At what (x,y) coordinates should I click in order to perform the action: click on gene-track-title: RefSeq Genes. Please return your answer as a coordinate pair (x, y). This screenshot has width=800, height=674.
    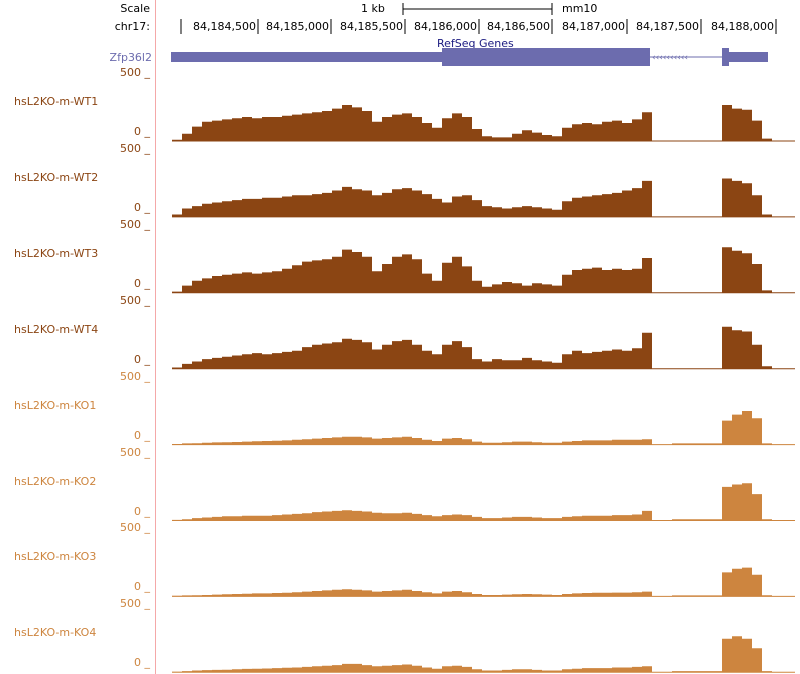
    Looking at the image, I should click on (475, 43).